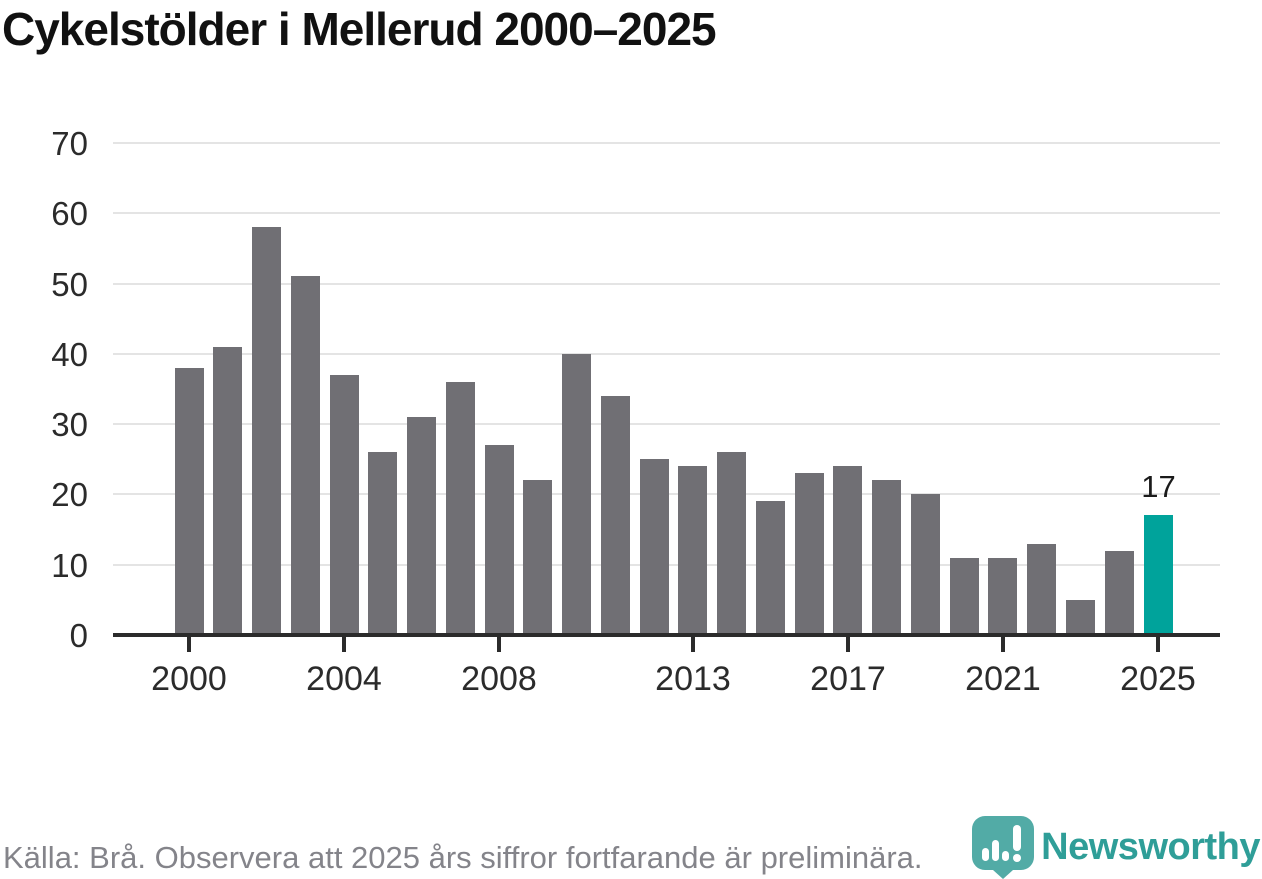 Image resolution: width=1262 pixels, height=879 pixels. What do you see at coordinates (421, 526) in the screenshot?
I see `bar-2006` at bounding box center [421, 526].